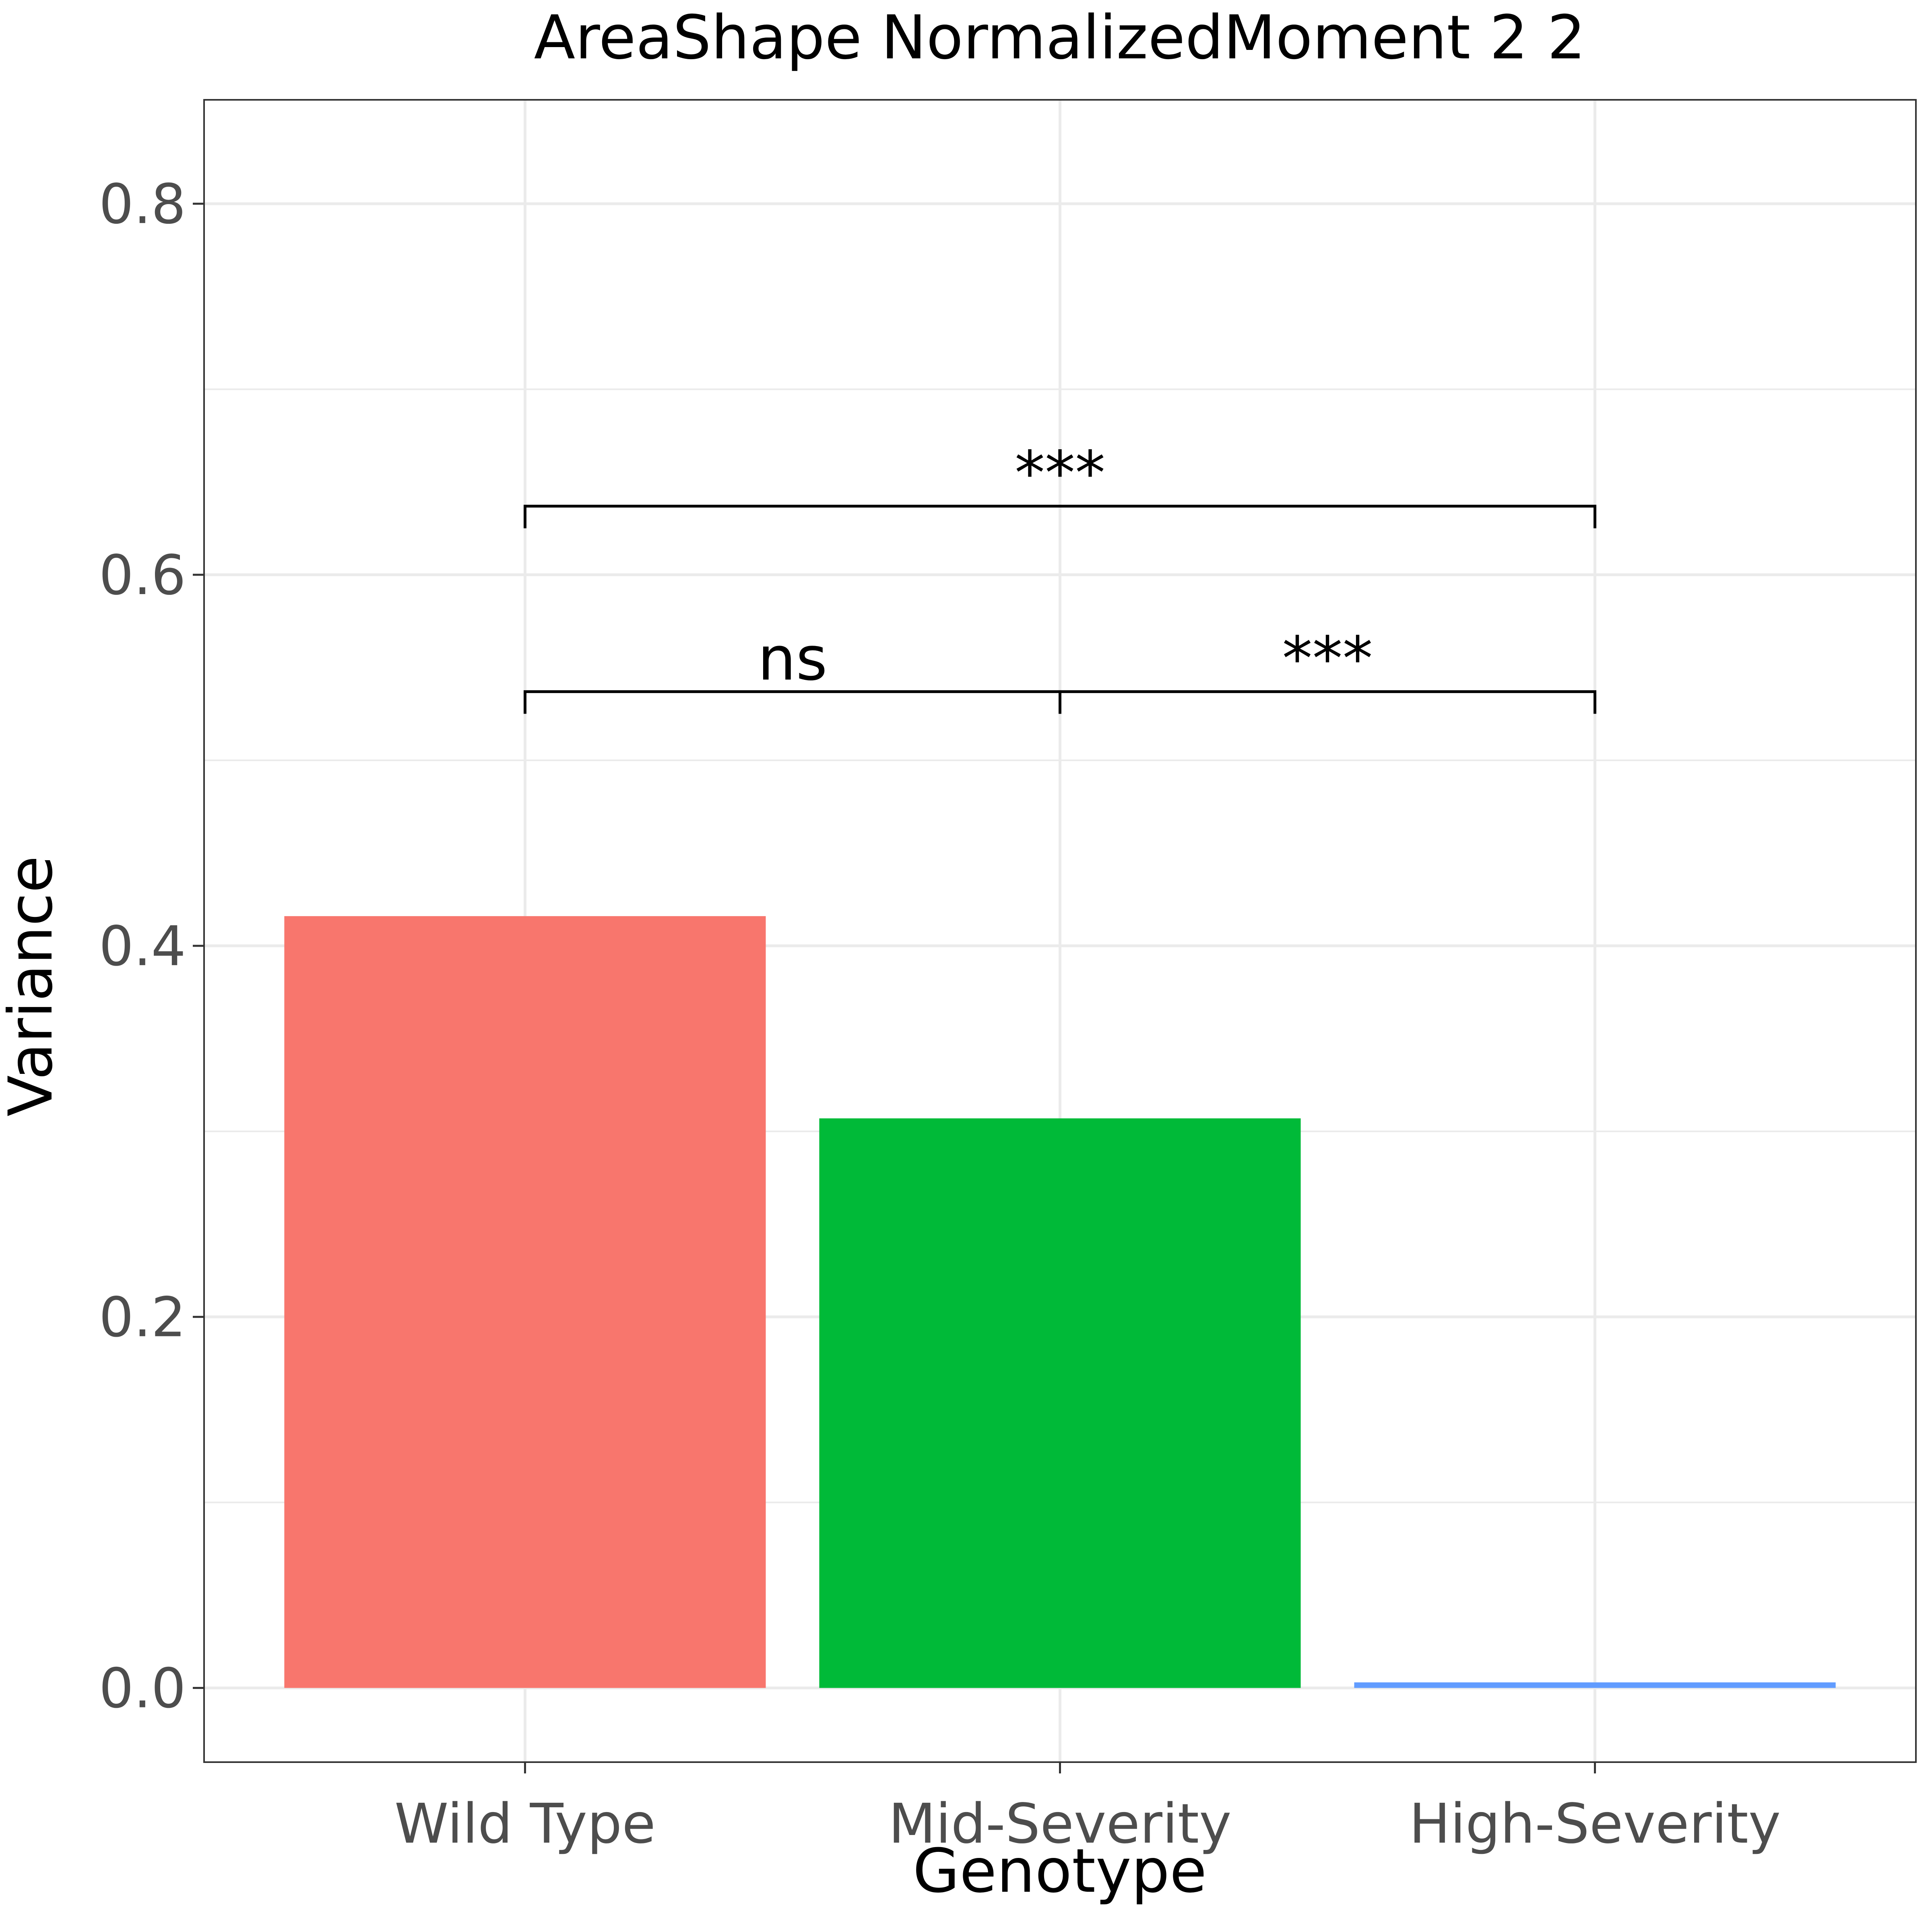 Image resolution: width=1932 pixels, height=1932 pixels. Describe the element at coordinates (792, 659) in the screenshot. I see `significance-label: ns` at that location.